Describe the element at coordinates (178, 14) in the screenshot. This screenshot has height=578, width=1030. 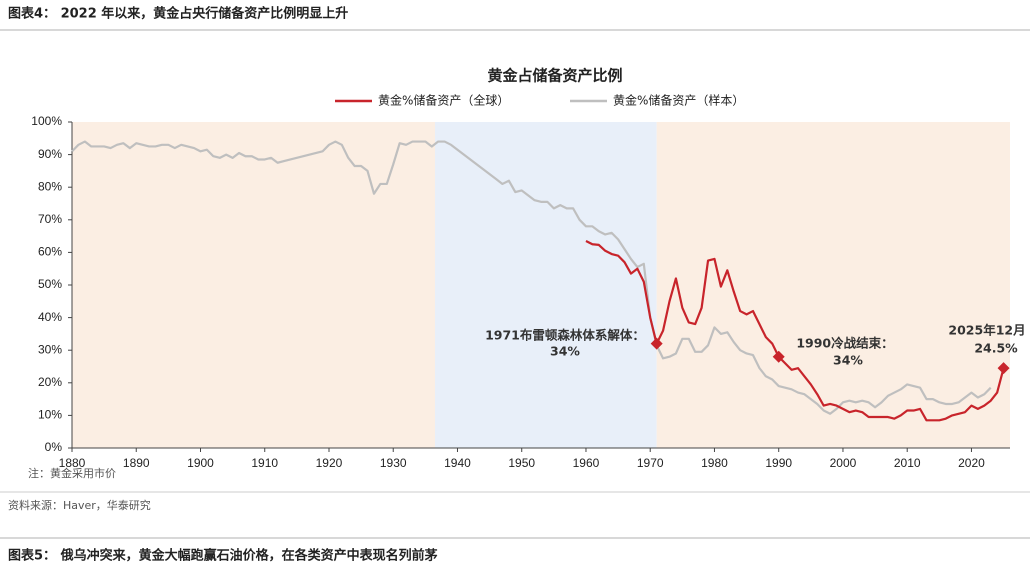
I see `figure-title: 图表4： 2022 年以来，黄金占央行储备资产比例明显上升` at that location.